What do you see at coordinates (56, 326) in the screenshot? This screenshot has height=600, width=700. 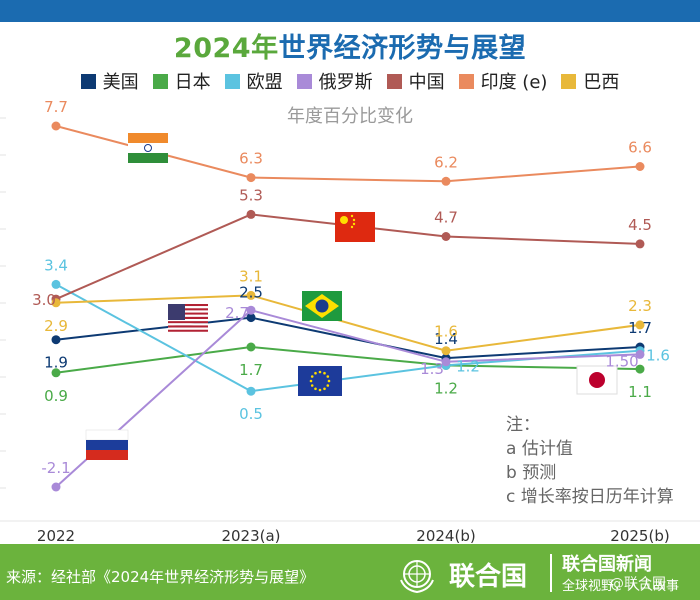 I see `data-label: 2.9` at bounding box center [56, 326].